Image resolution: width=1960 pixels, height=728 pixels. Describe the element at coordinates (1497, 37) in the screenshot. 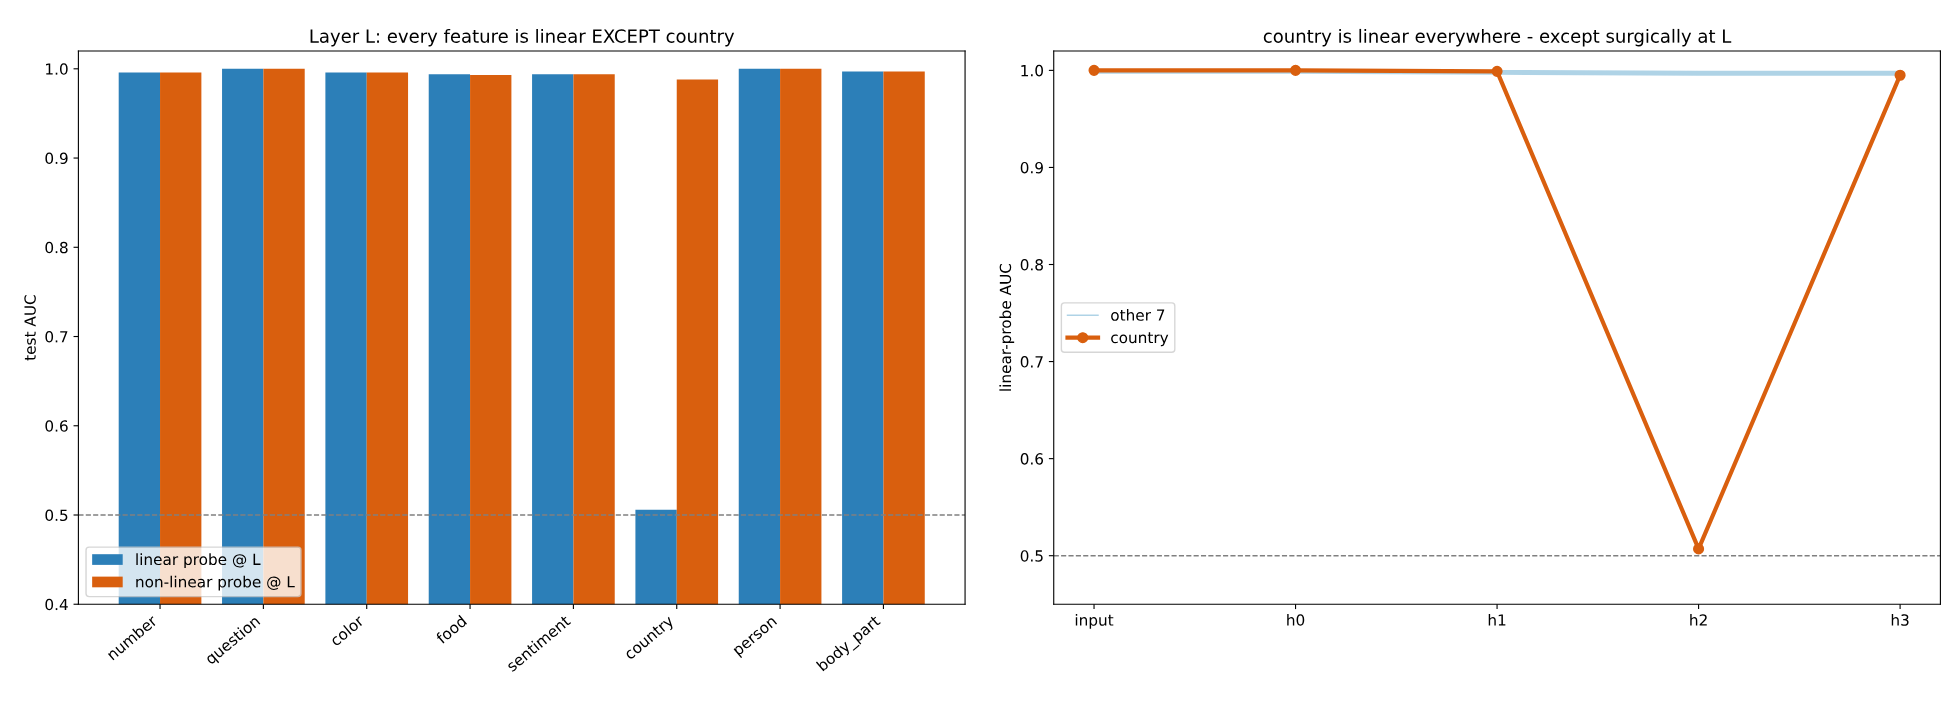

I see `chart-title: country is linear everywhere - except surgically at L` at that location.